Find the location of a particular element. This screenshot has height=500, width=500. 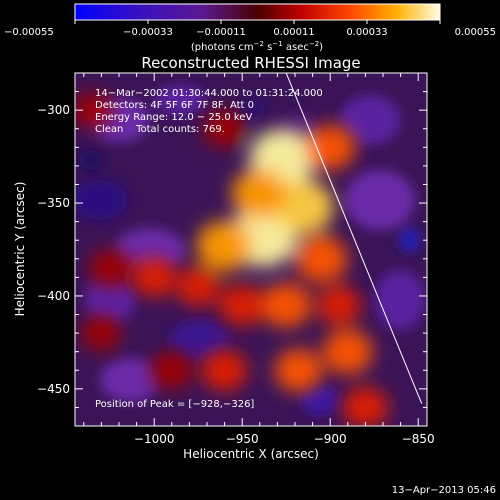

colorbar is located at coordinates (257, 12).